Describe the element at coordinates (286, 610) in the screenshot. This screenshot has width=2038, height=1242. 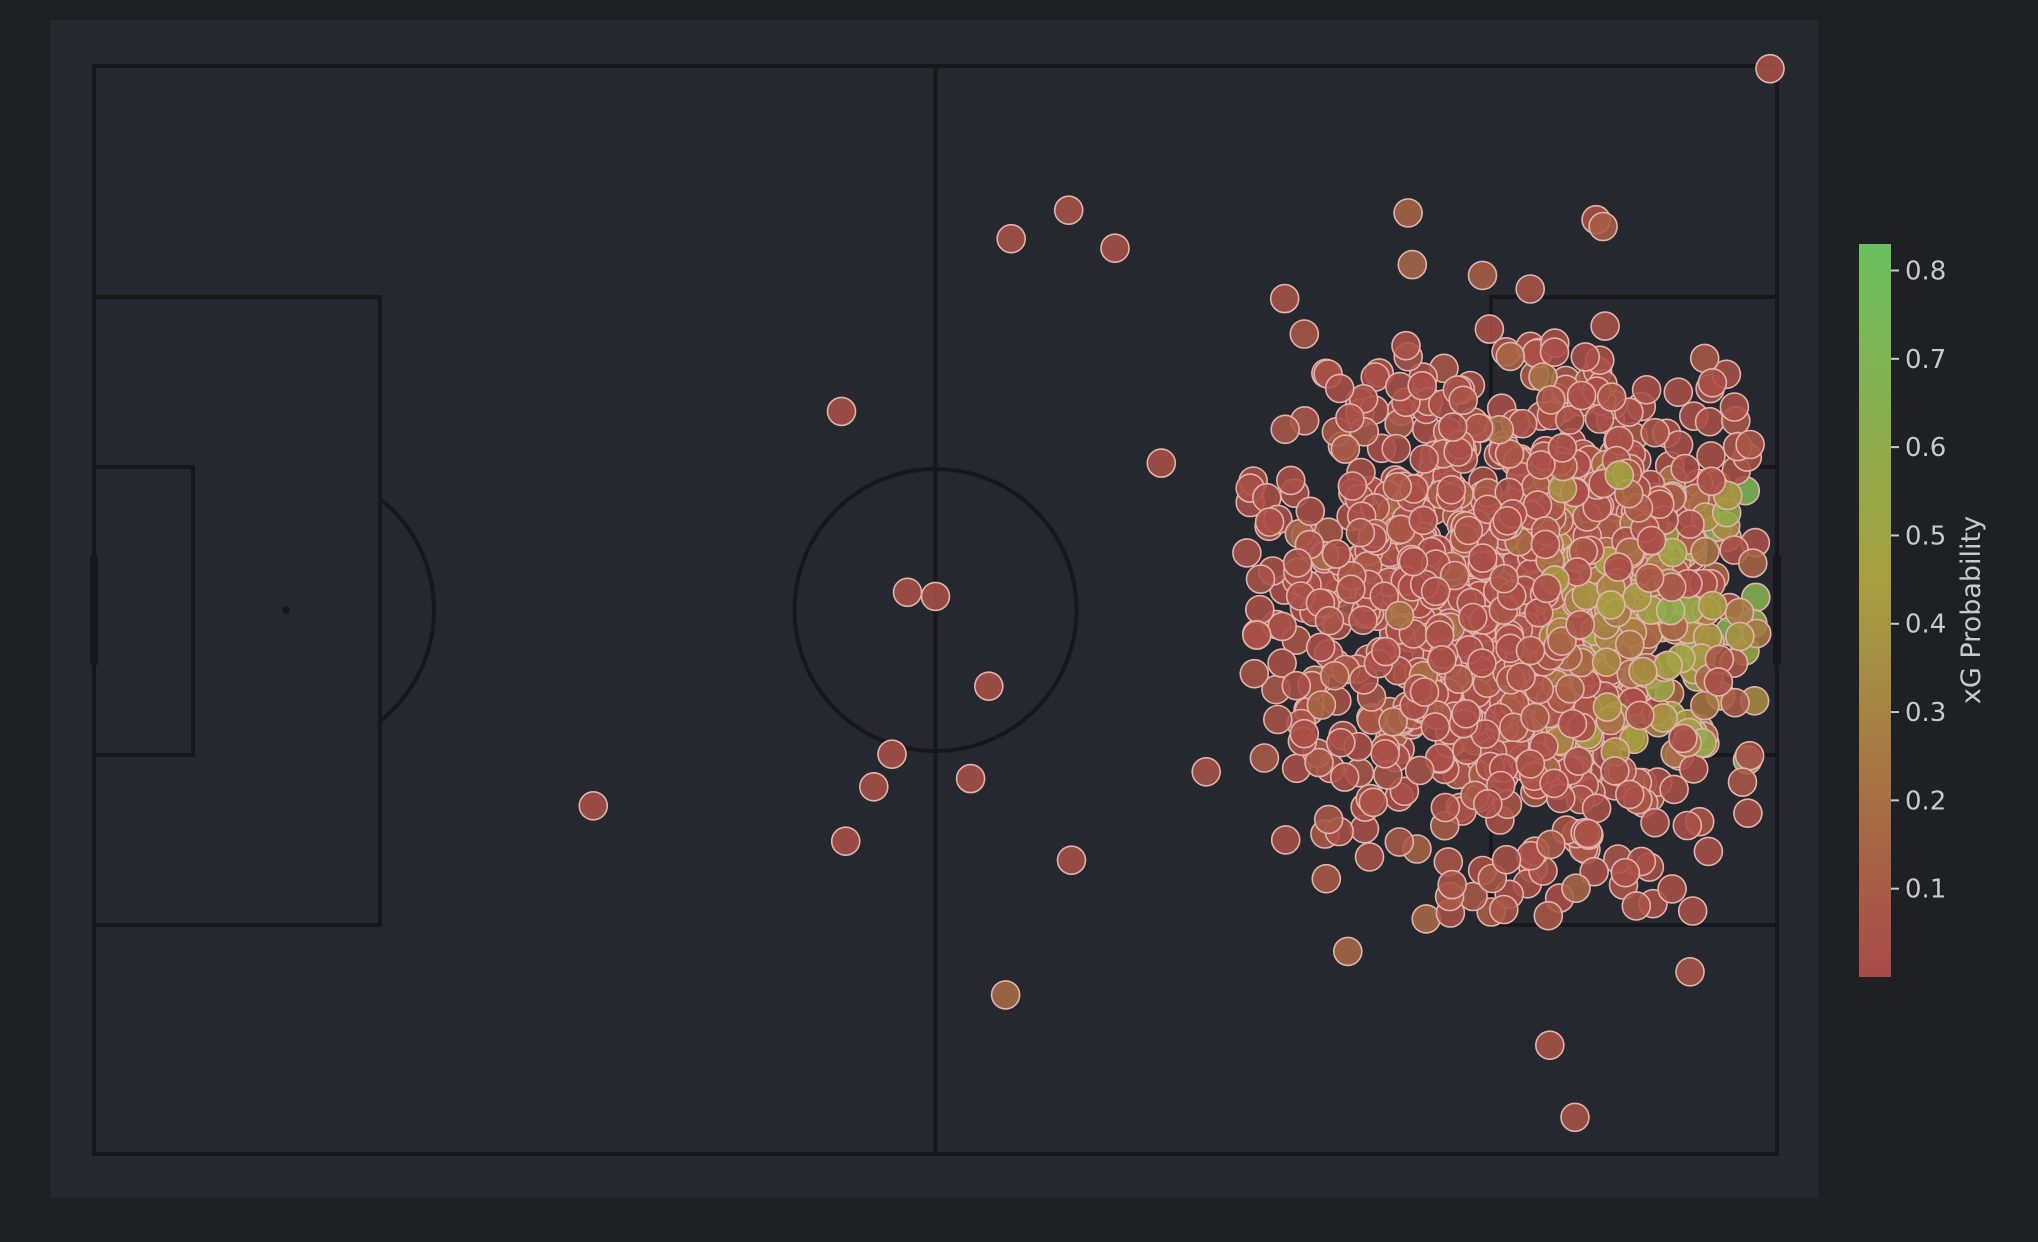
I see `left-penalty-spot` at that location.